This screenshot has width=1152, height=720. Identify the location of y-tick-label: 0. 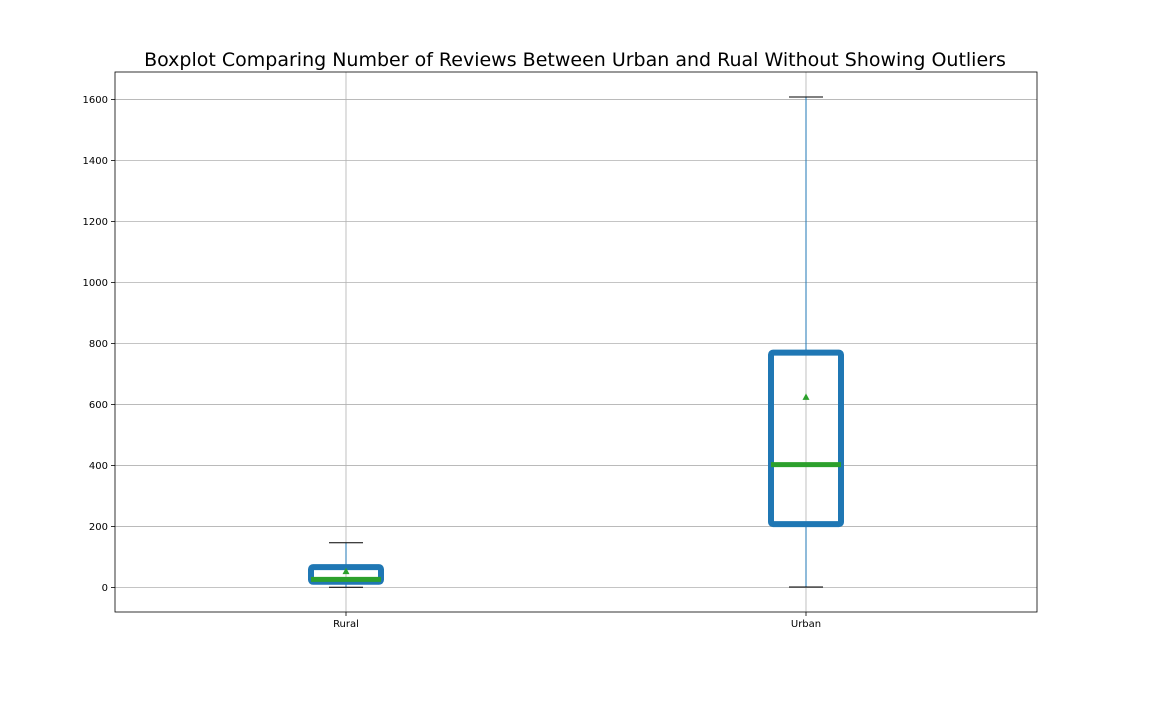
(105, 588).